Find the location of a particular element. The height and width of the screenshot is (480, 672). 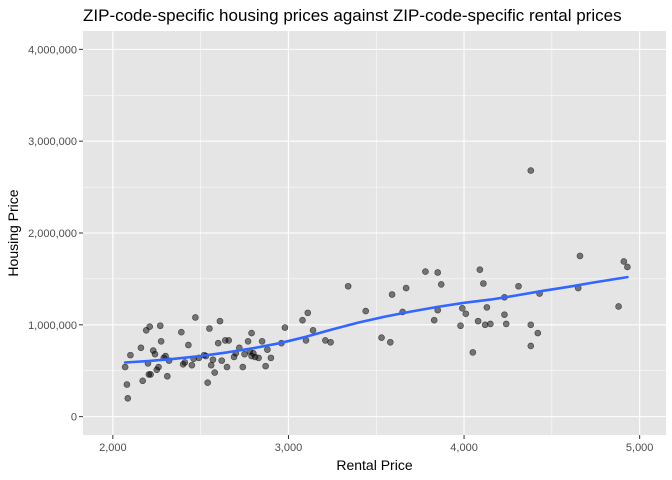

y-tick-label: 3,000,000 is located at coordinates (52, 142).